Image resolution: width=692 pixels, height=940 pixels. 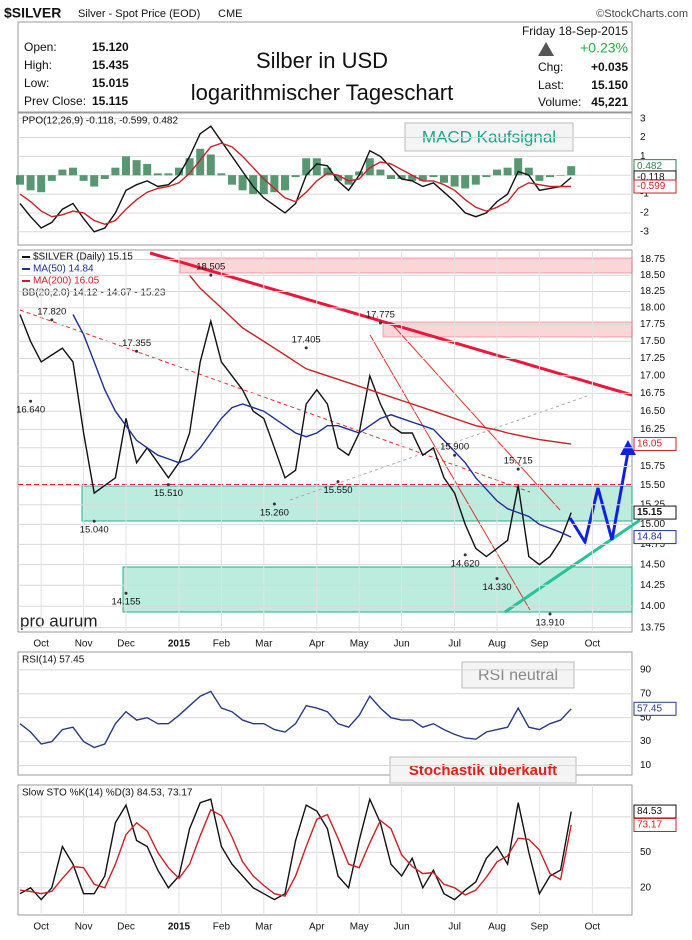 I want to click on support-zone, so click(x=357, y=503).